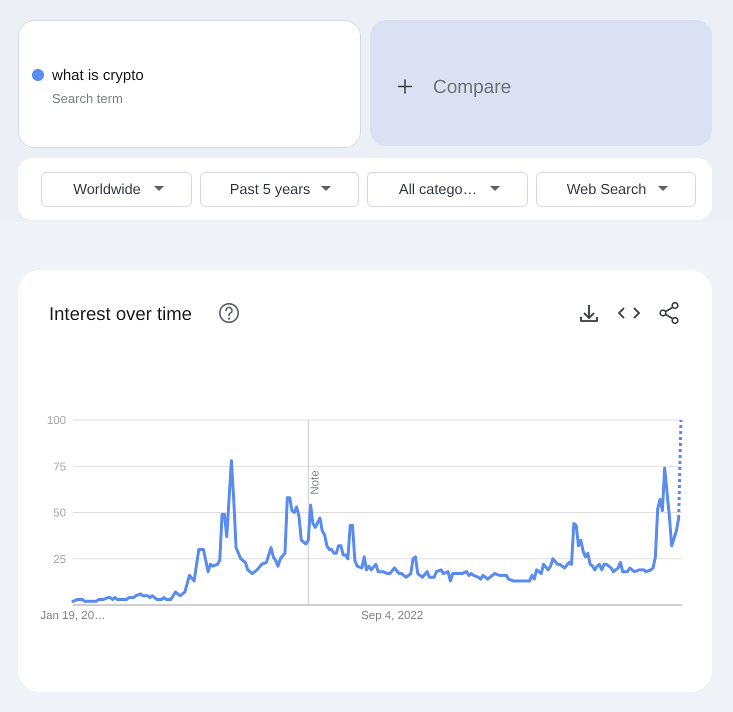 This screenshot has height=712, width=733. I want to click on chart-title: Interest over time, so click(120, 313).